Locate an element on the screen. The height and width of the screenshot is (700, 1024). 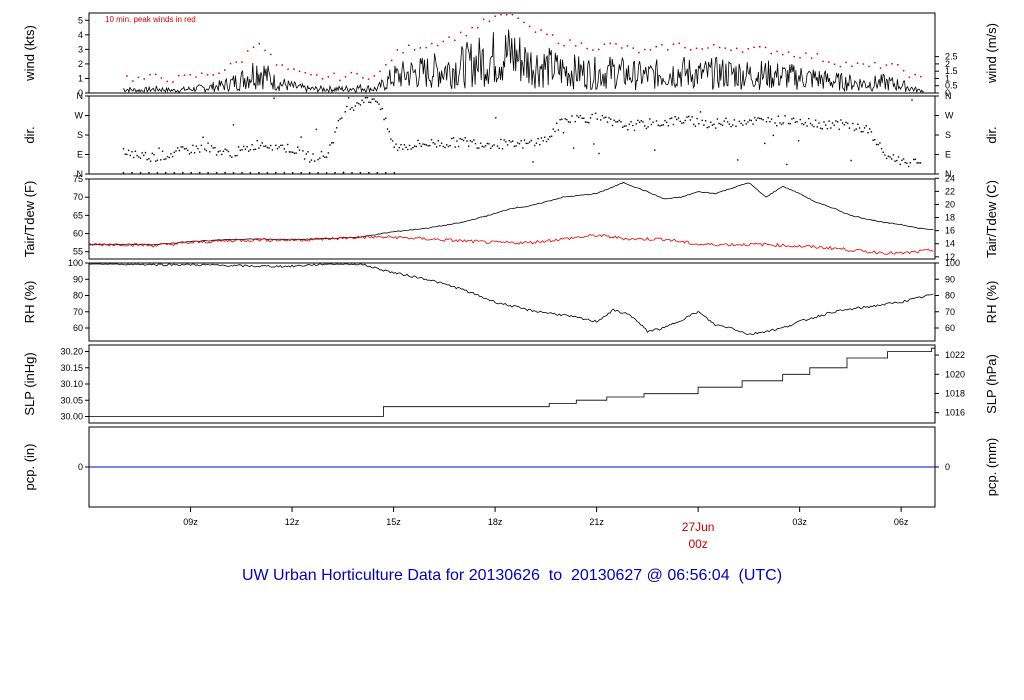
y-axis-label-right: RH (%) is located at coordinates (991, 302).